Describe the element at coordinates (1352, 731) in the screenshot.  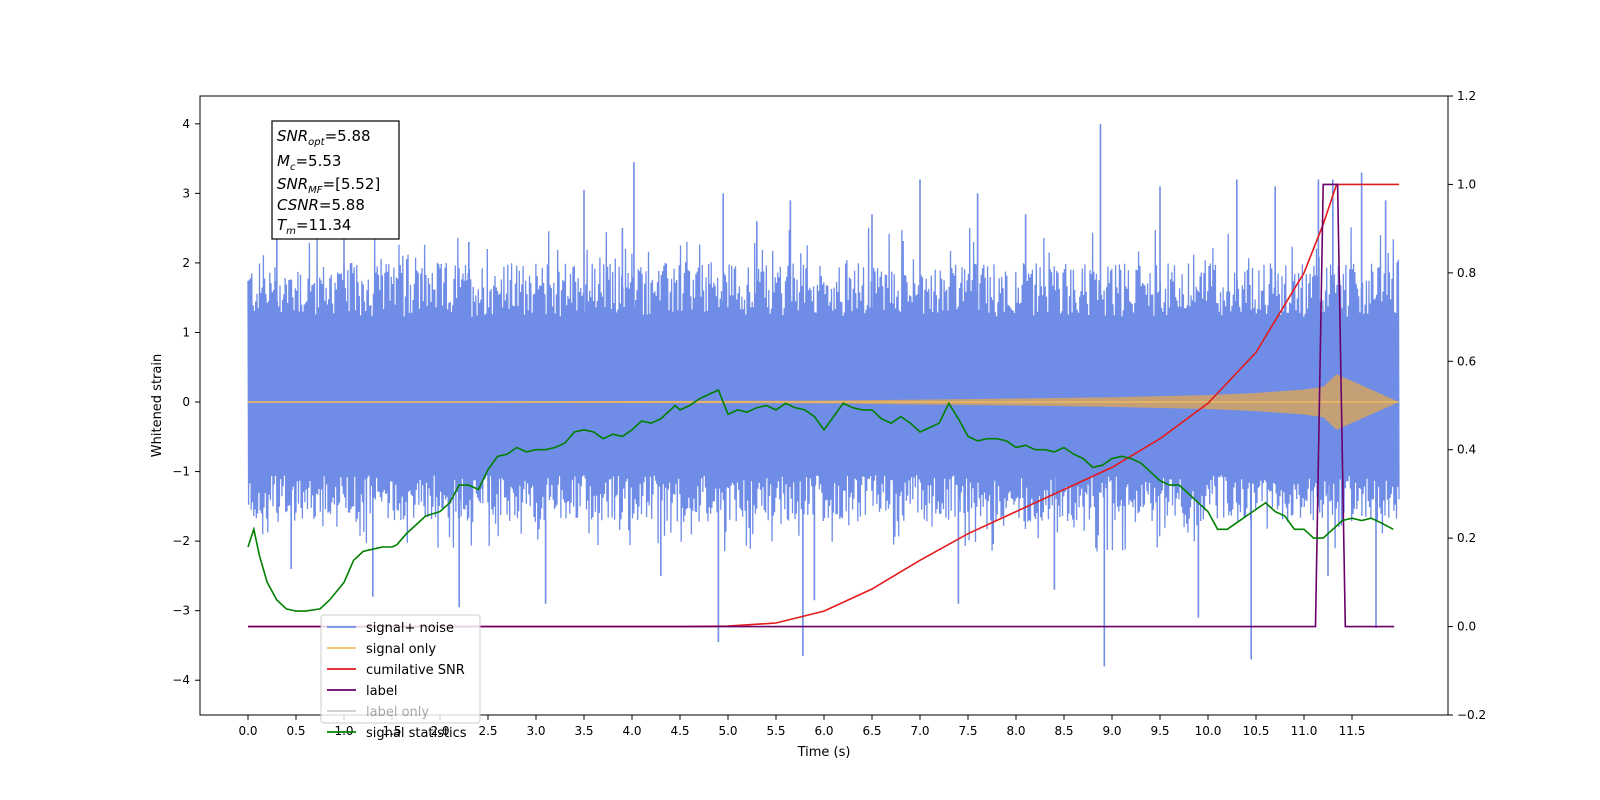
I see `x-tick-label-23: 11.5` at that location.